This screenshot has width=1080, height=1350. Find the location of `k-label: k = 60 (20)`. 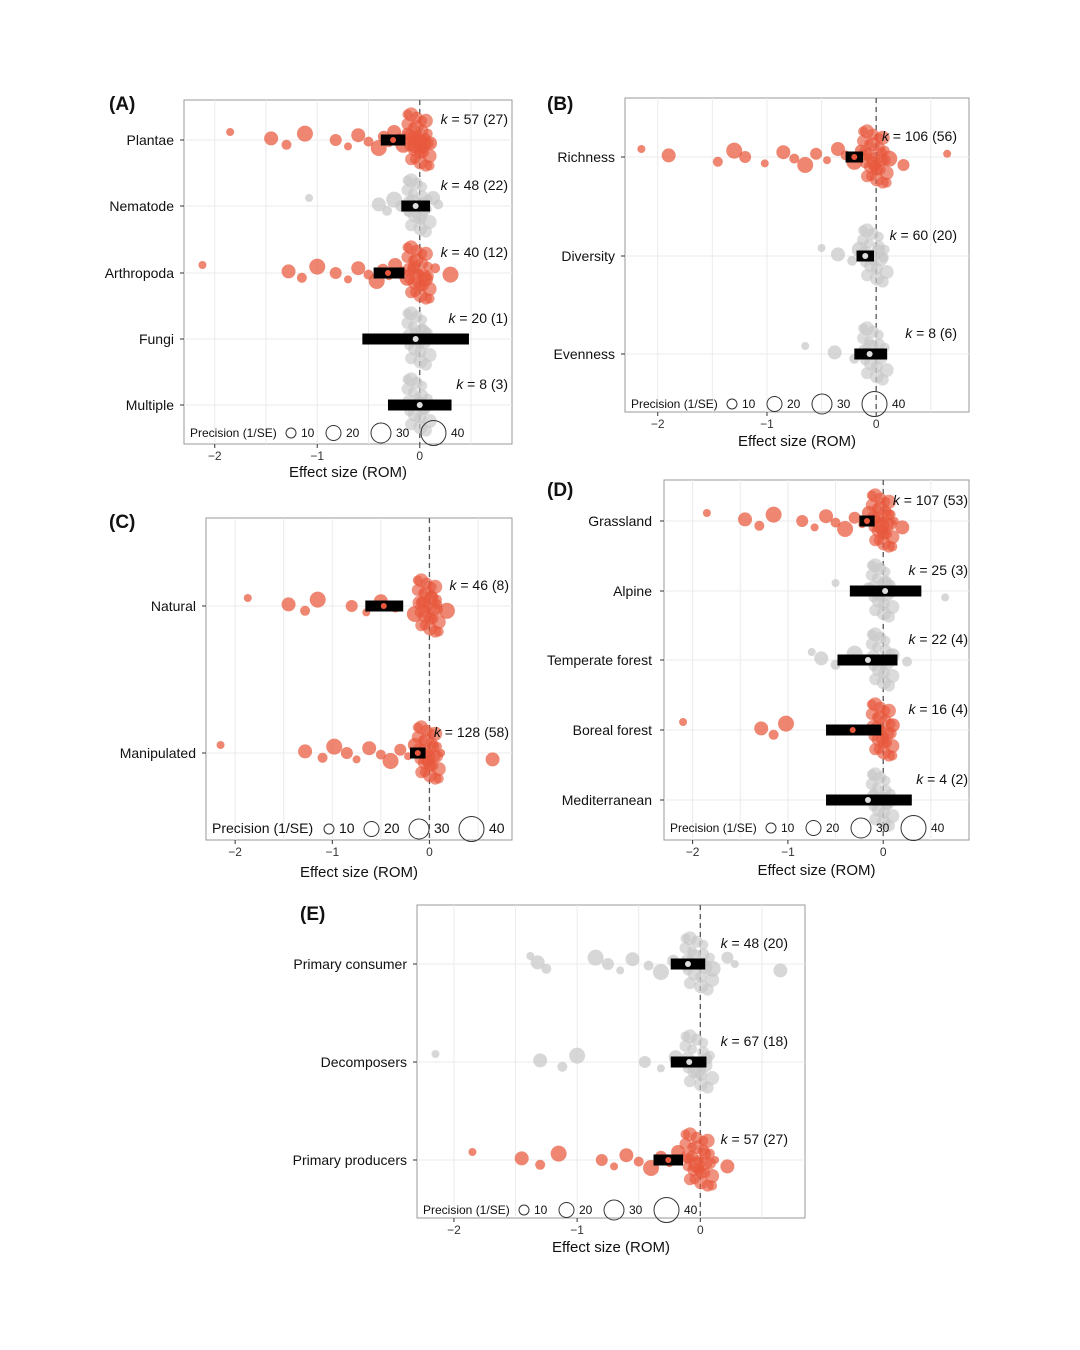

k-label: k = 60 (20) is located at coordinates (923, 235).